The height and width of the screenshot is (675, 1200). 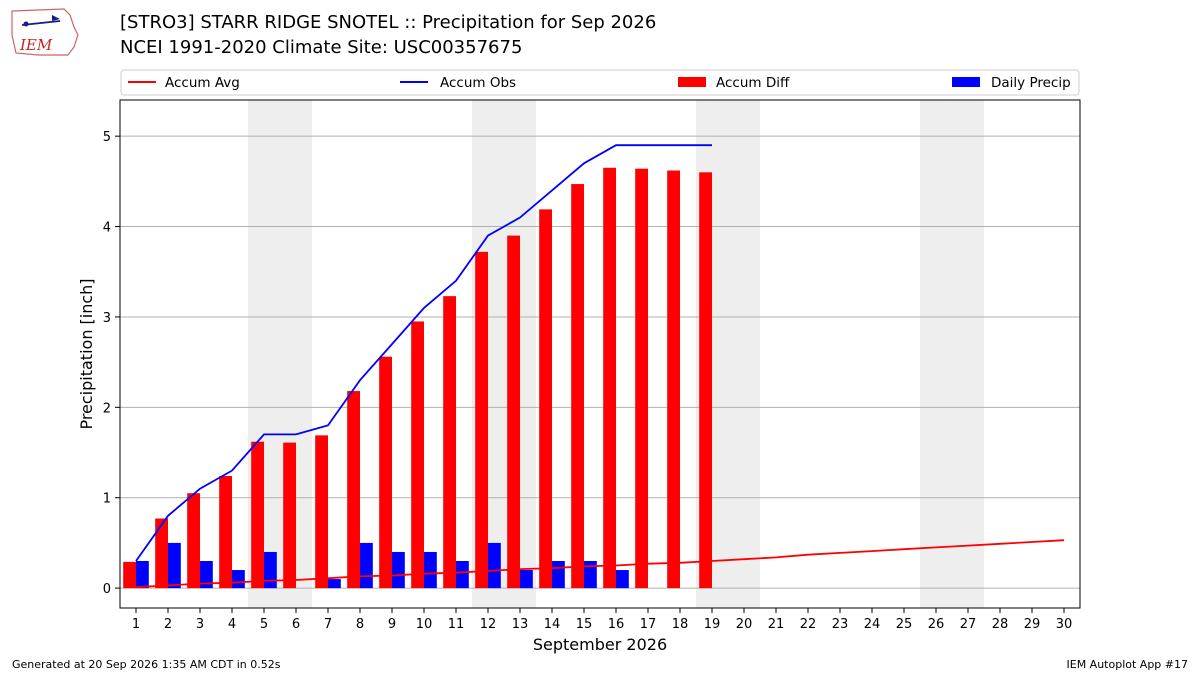 What do you see at coordinates (600, 564) in the screenshot?
I see `accum-avg-line` at bounding box center [600, 564].